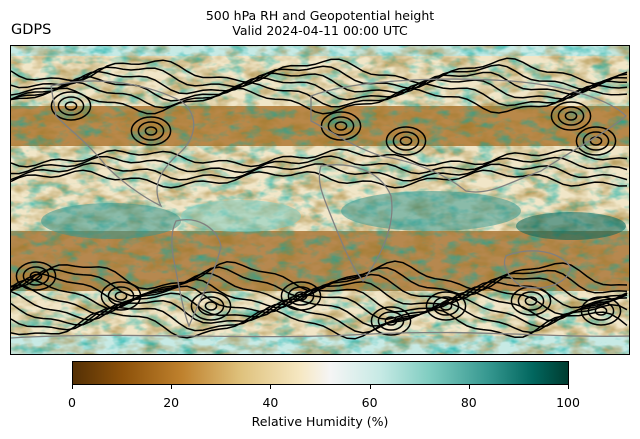 Image resolution: width=640 pixels, height=439 pixels. Describe the element at coordinates (537, 269) in the screenshot. I see `australia-outline` at that location.